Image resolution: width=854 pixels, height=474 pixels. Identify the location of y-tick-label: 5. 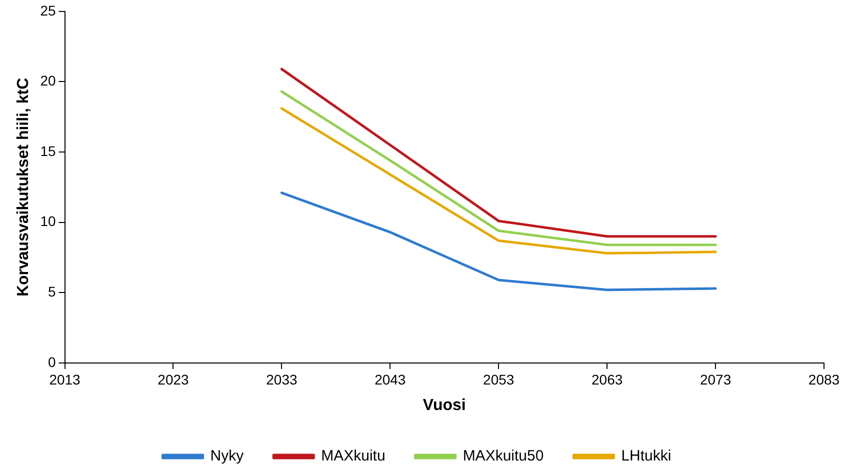
(52, 292).